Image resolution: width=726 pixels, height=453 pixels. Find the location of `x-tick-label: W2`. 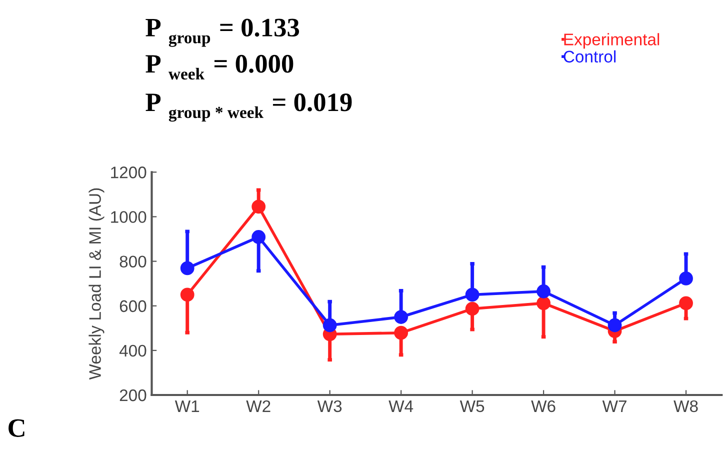

x-tick-label: W2 is located at coordinates (258, 406).